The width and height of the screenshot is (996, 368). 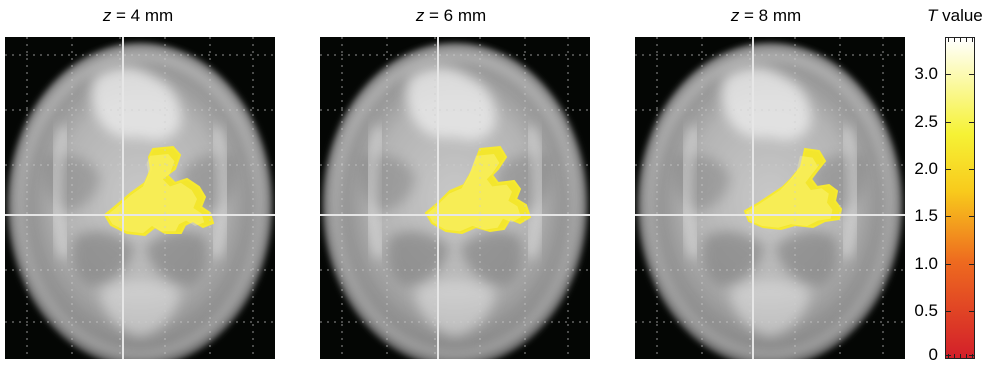 I want to click on colorbar-tick-label: 1.5, so click(x=926, y=215).